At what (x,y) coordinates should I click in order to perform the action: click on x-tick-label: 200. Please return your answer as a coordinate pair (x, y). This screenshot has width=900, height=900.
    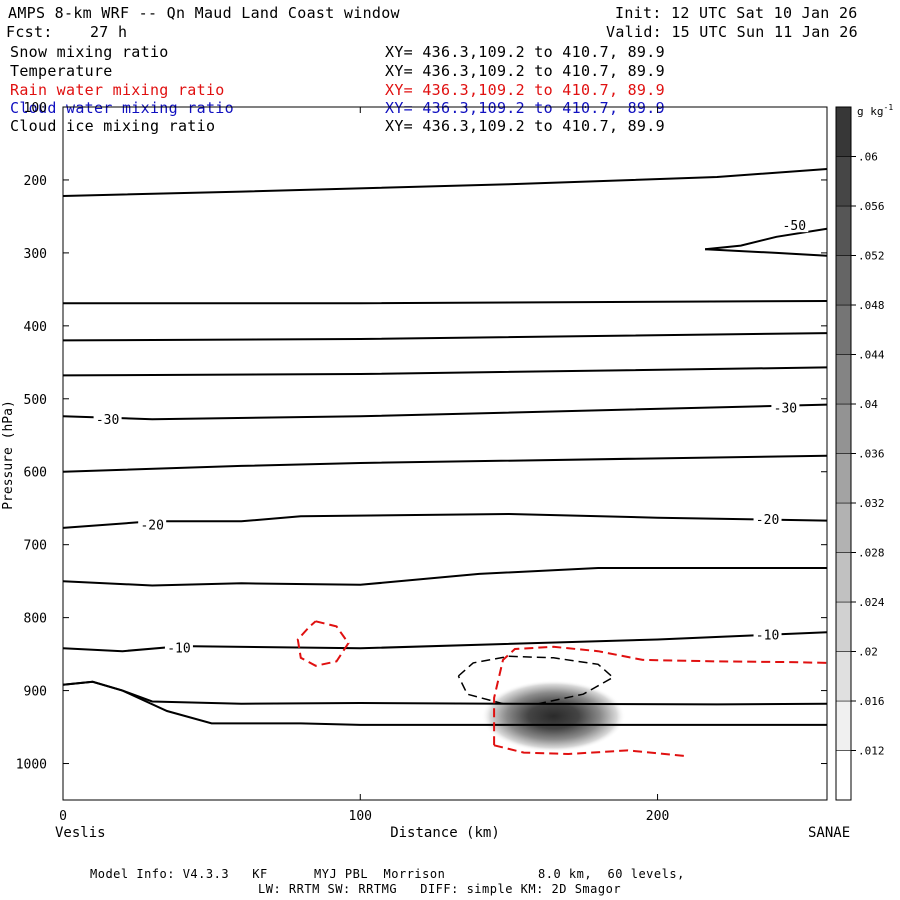
    Looking at the image, I should click on (657, 816).